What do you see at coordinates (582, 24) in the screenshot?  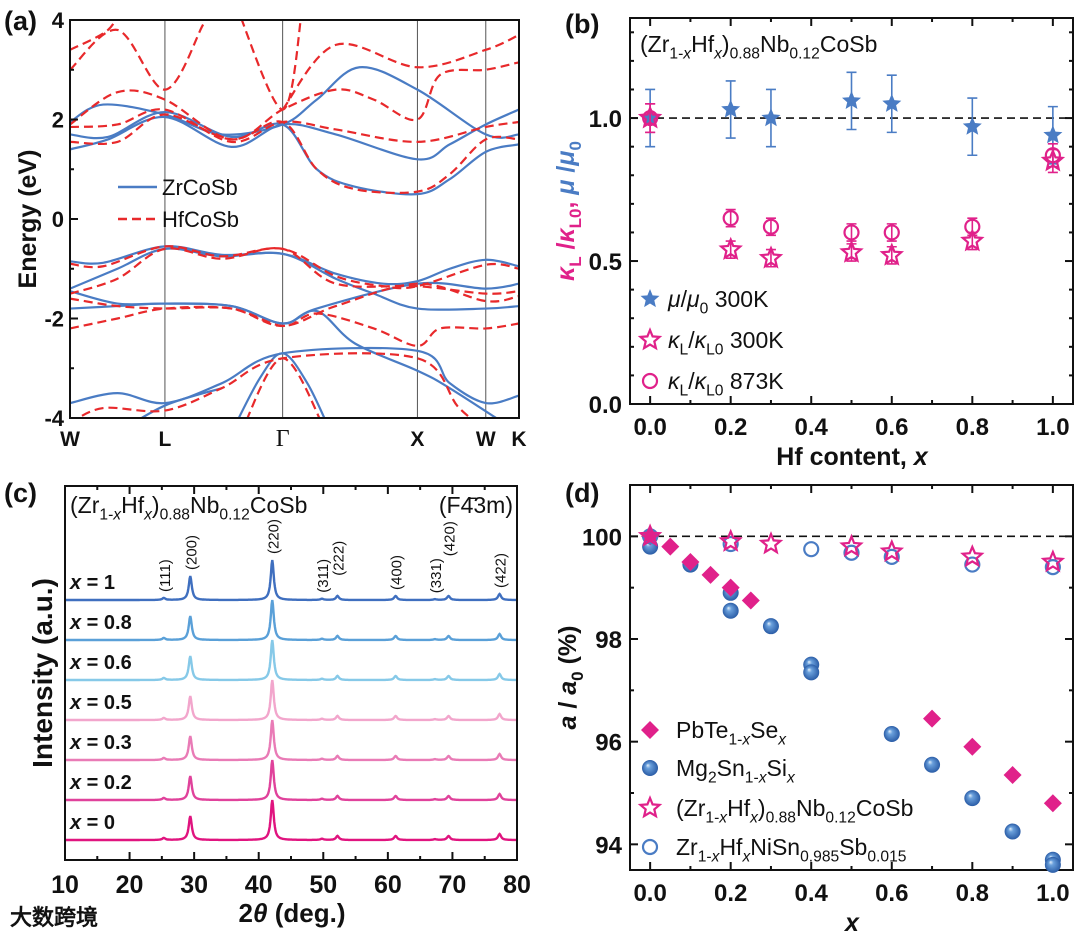 I see `panel-label: (b)` at bounding box center [582, 24].